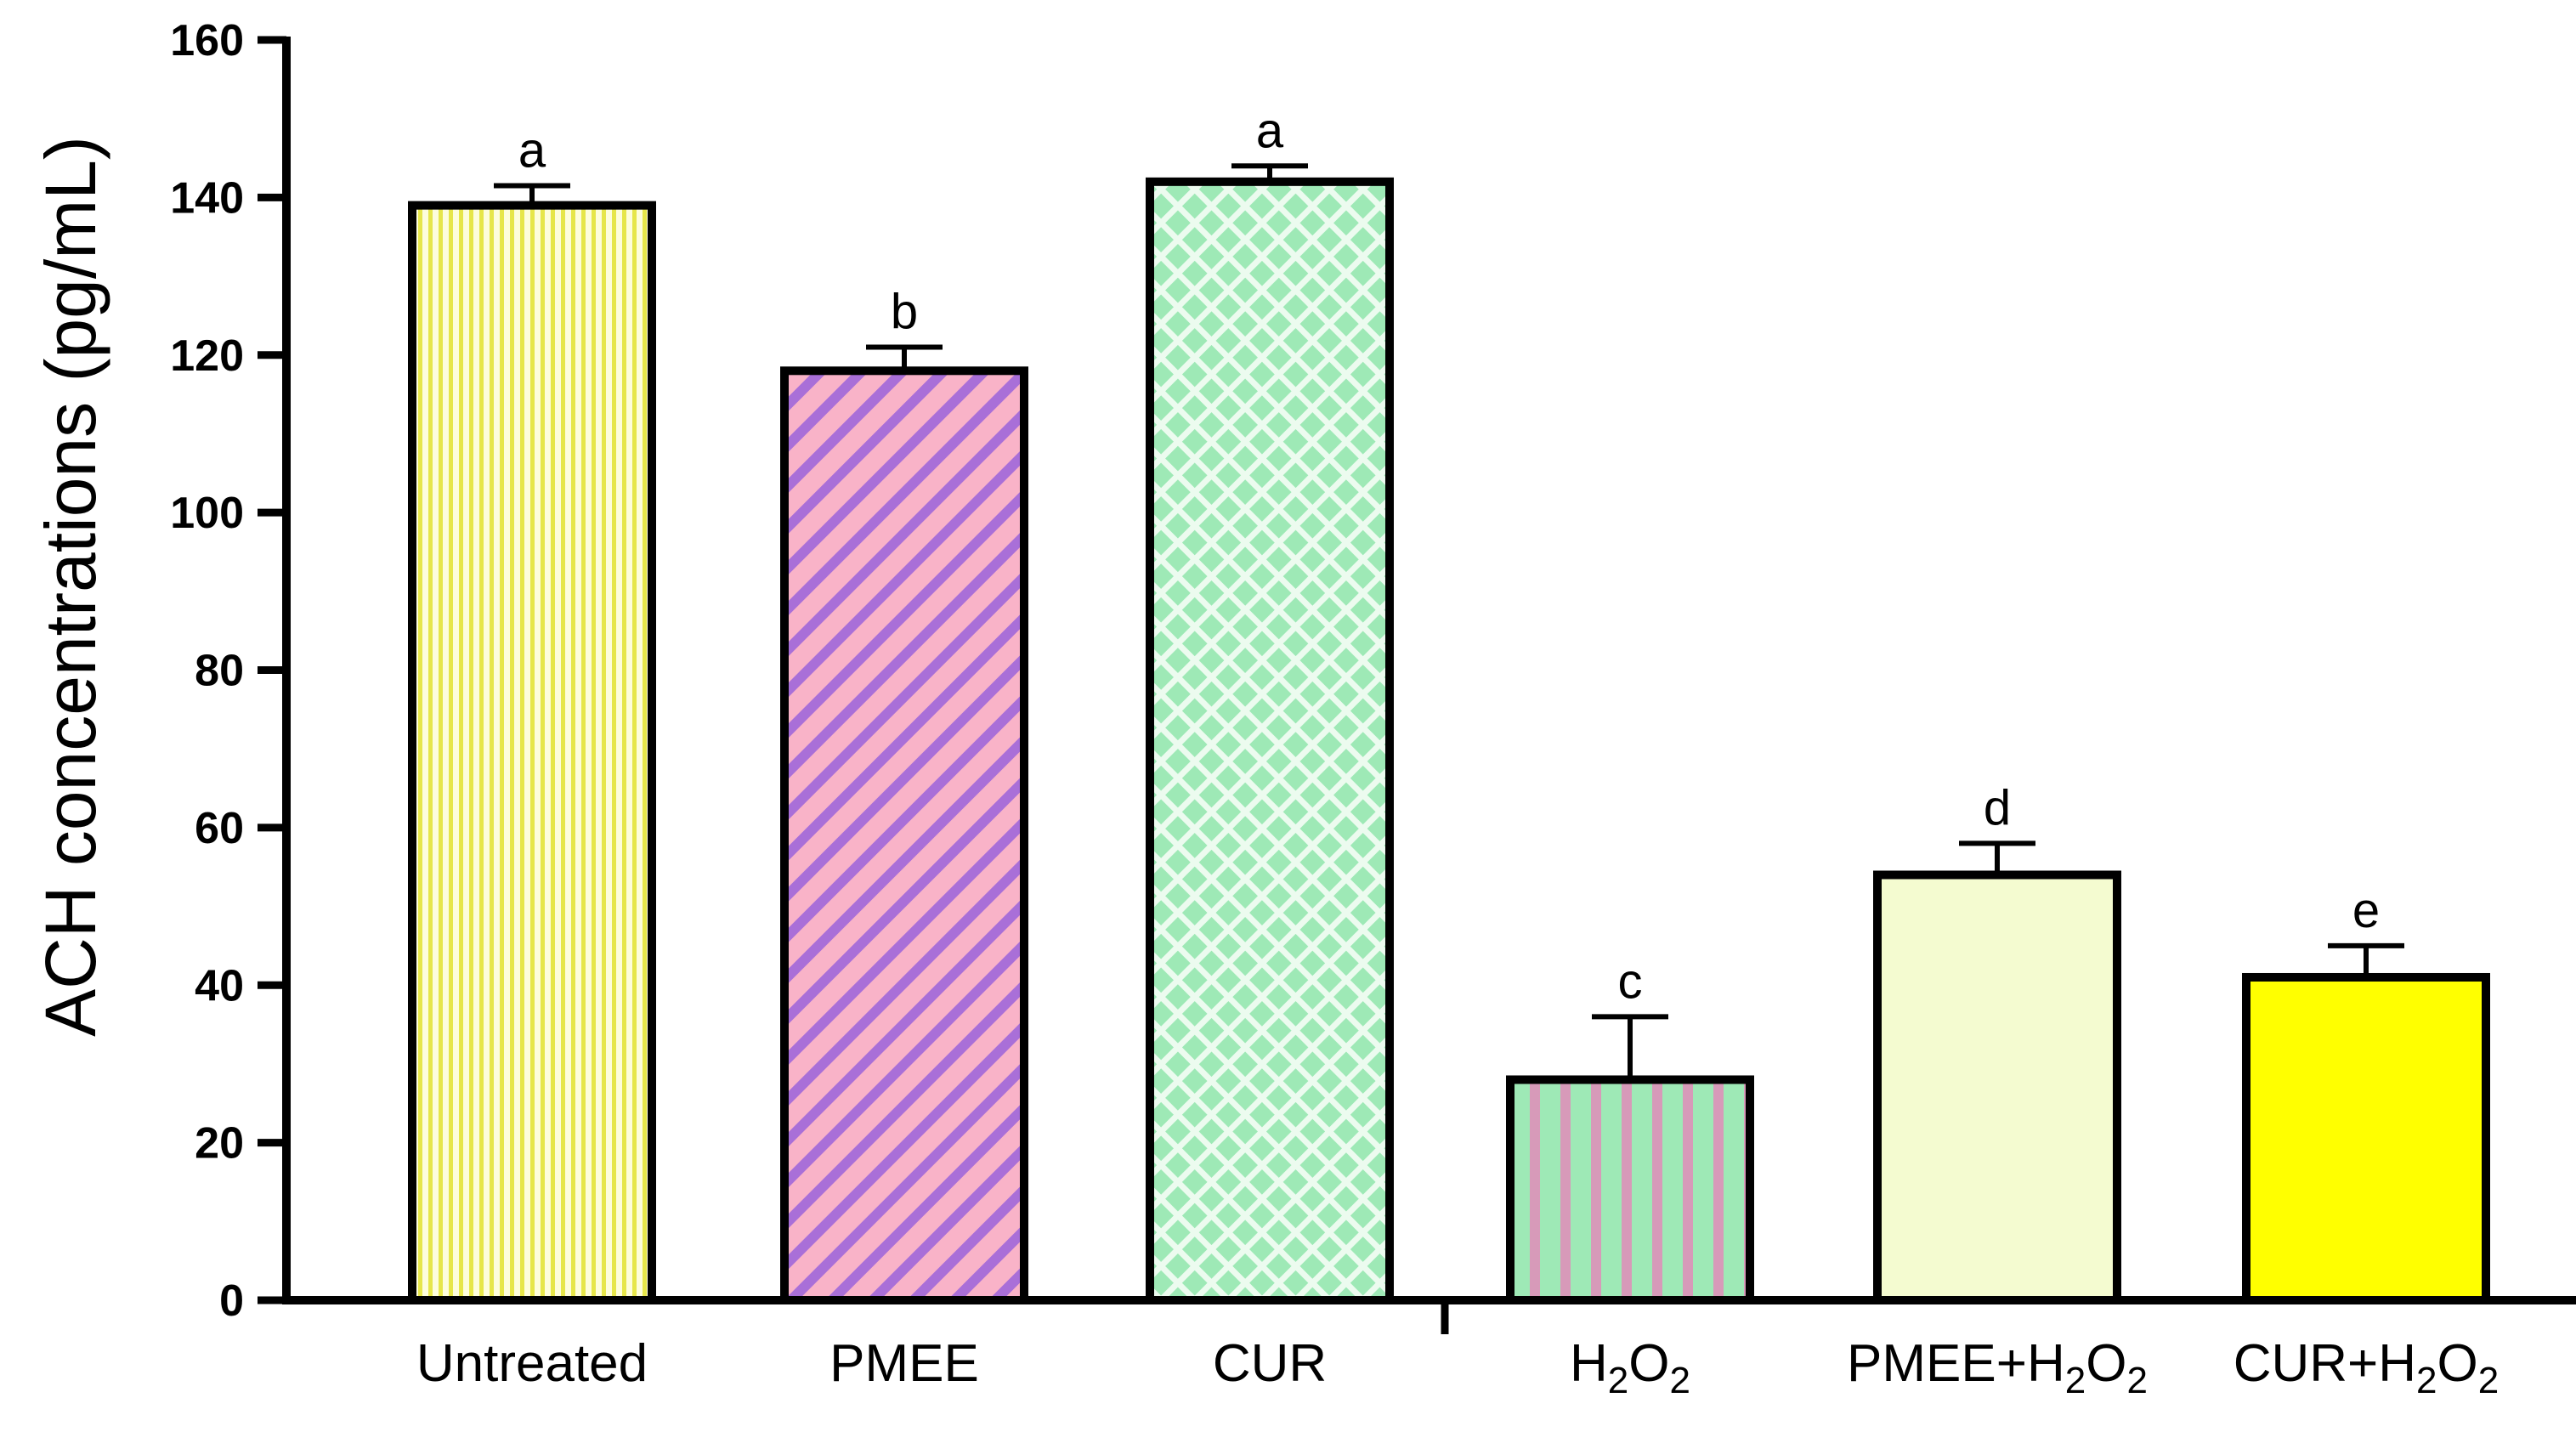  I want to click on x-category-label: H2O2, so click(1630, 1367).